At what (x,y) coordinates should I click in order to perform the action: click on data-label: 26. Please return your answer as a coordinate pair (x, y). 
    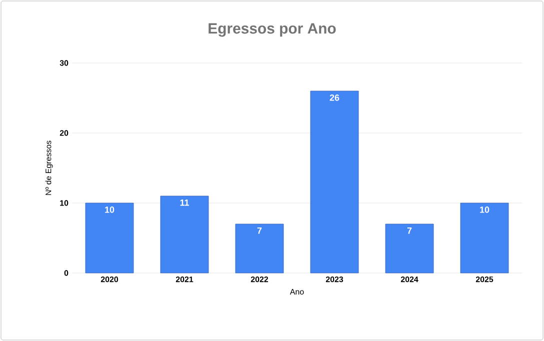
    Looking at the image, I should click on (335, 97).